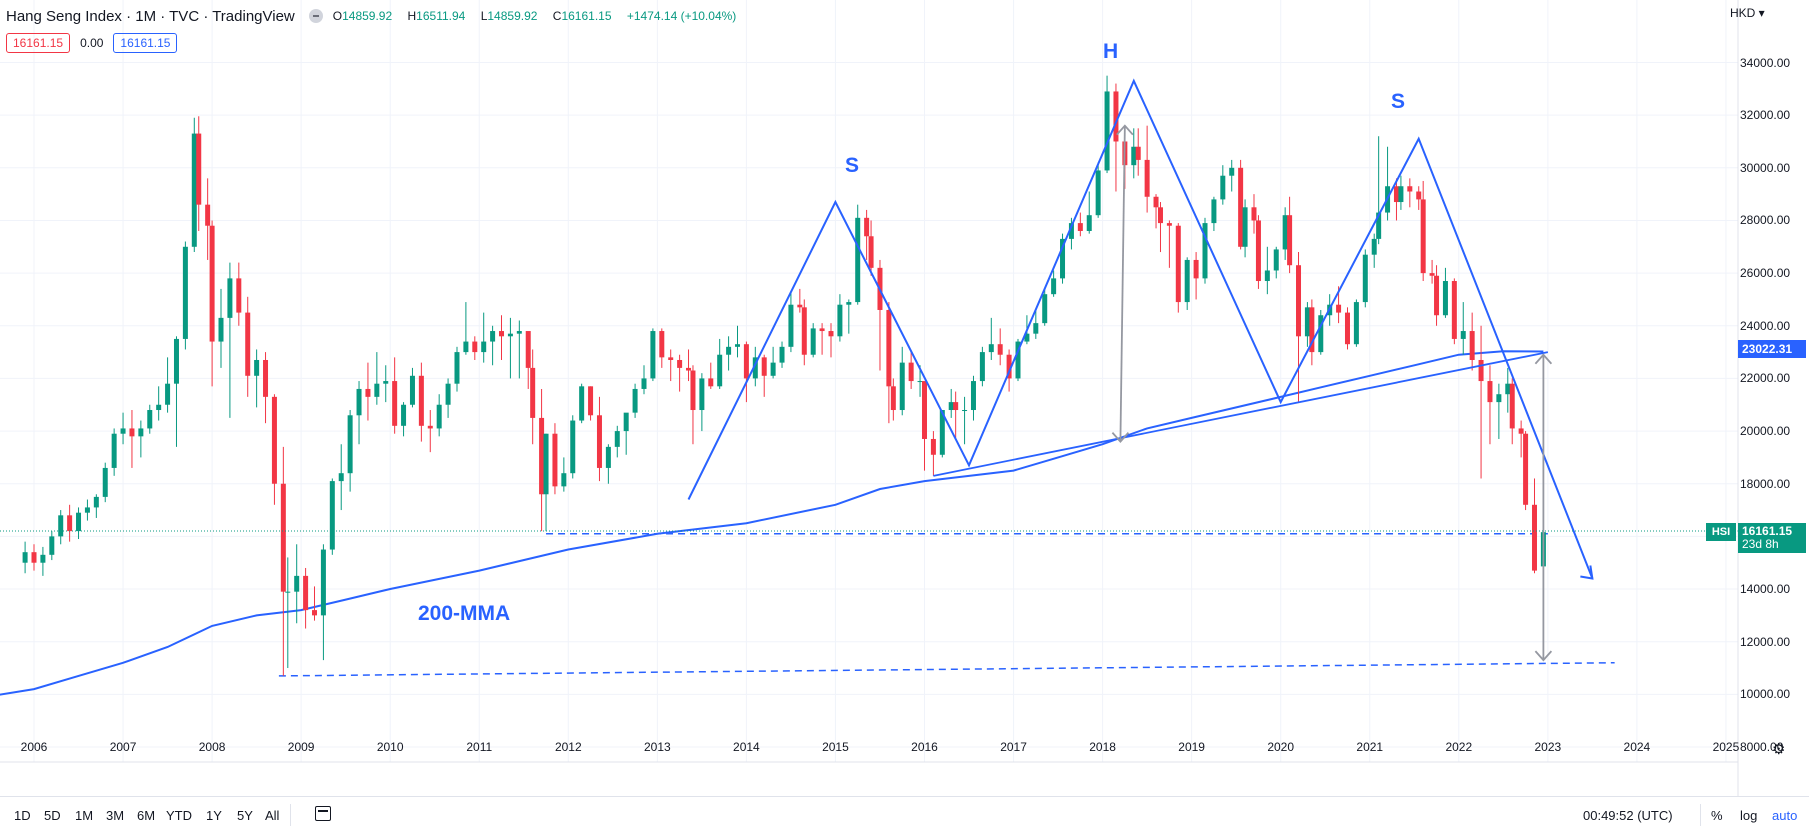 This screenshot has width=1809, height=833. I want to click on timeframe-button-1d: 1D, so click(22, 815).